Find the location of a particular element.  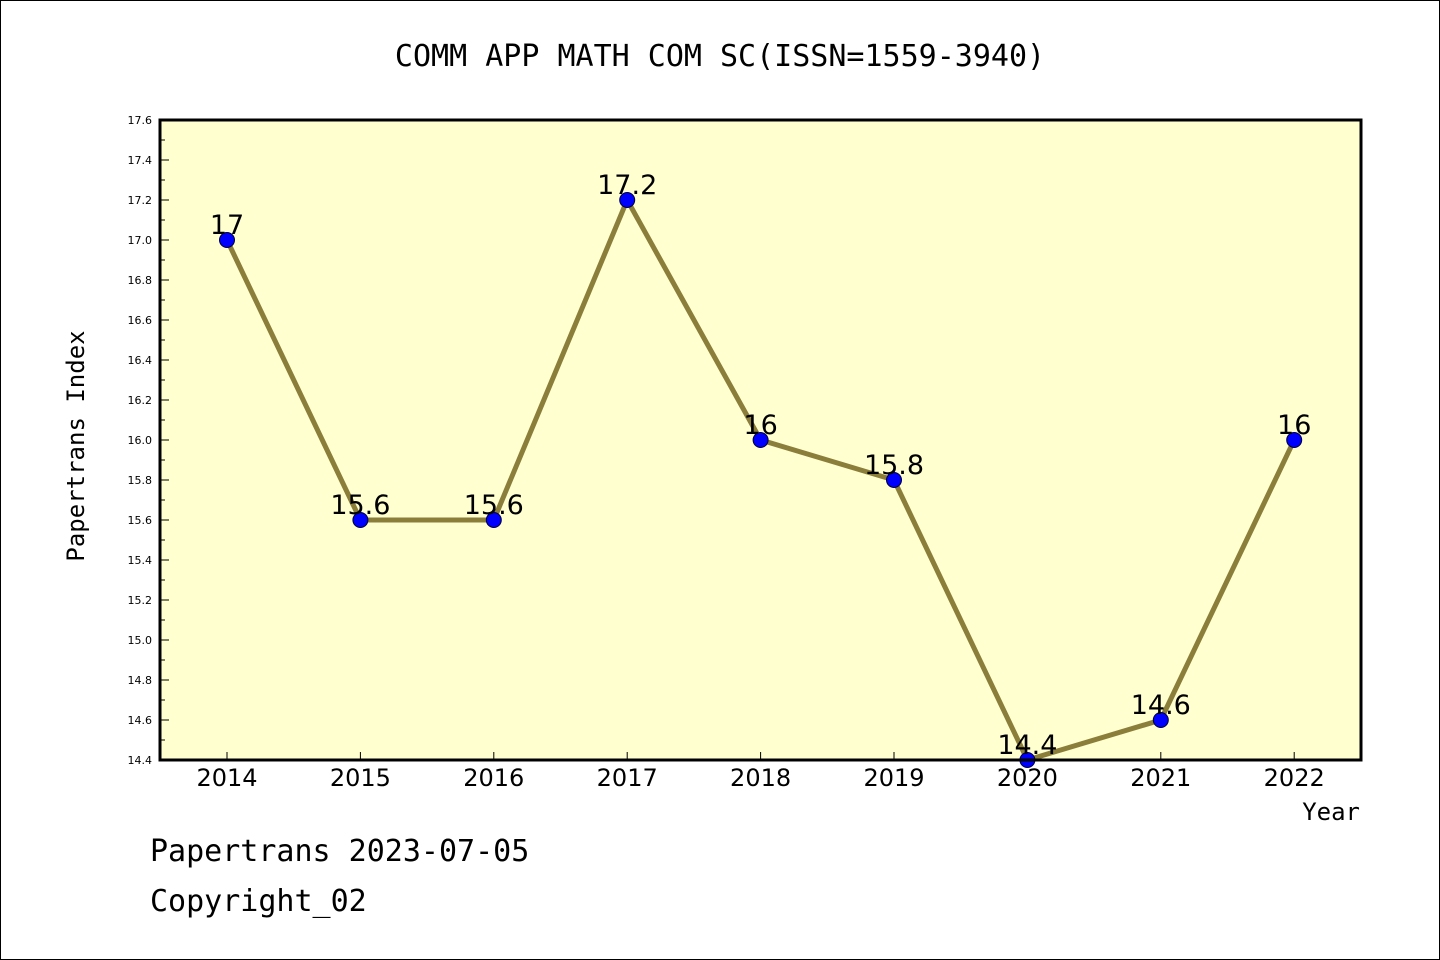

footer-date: Papertrans 2023-07-05 is located at coordinates (340, 851).